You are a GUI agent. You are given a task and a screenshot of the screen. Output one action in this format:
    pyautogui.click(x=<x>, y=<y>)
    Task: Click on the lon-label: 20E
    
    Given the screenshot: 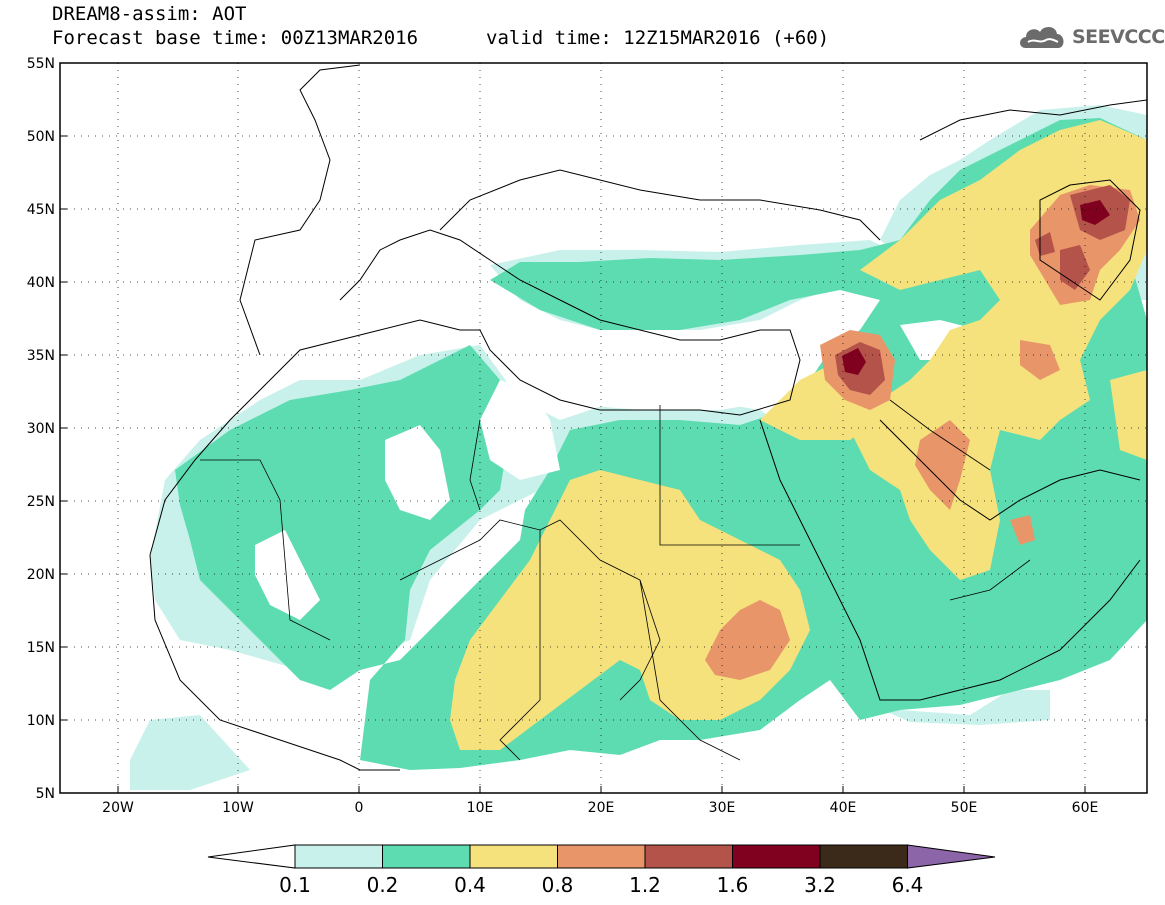 What is the action you would take?
    pyautogui.click(x=601, y=808)
    